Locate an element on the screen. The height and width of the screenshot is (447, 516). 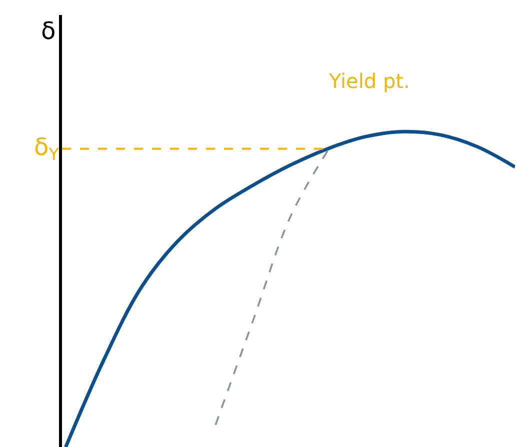
ref-line-label: δ$_{Y}$ is located at coordinates (47, 148).